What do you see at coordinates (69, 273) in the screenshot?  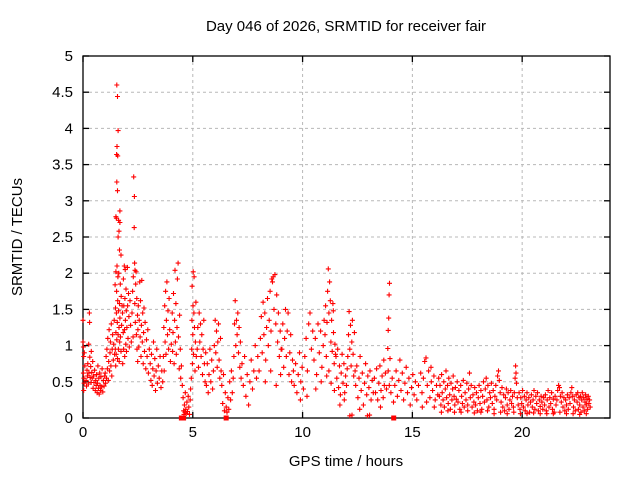 I see `y-tick-label: 2` at bounding box center [69, 273].